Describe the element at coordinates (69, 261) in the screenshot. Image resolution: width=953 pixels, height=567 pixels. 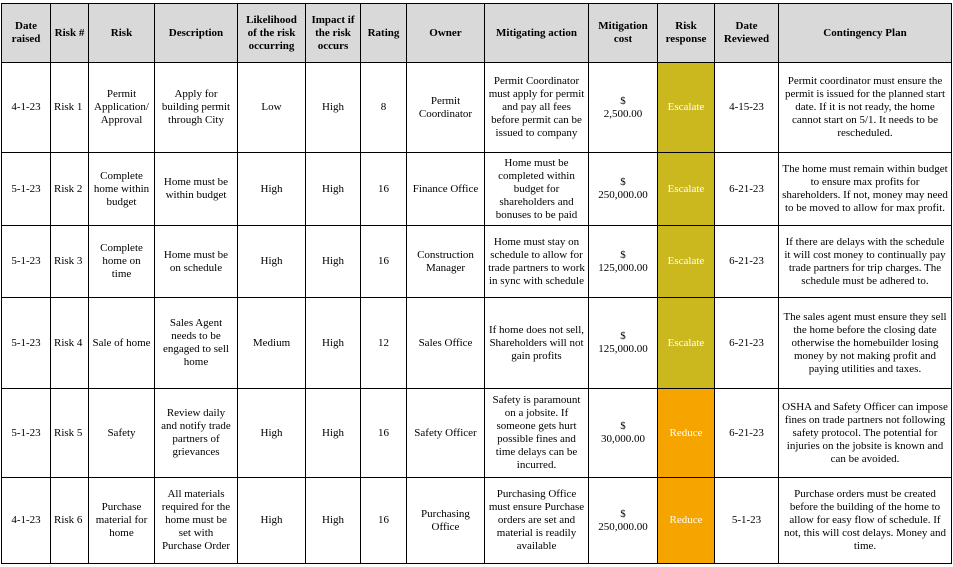
I see `table-cell: Risk 3` at that location.